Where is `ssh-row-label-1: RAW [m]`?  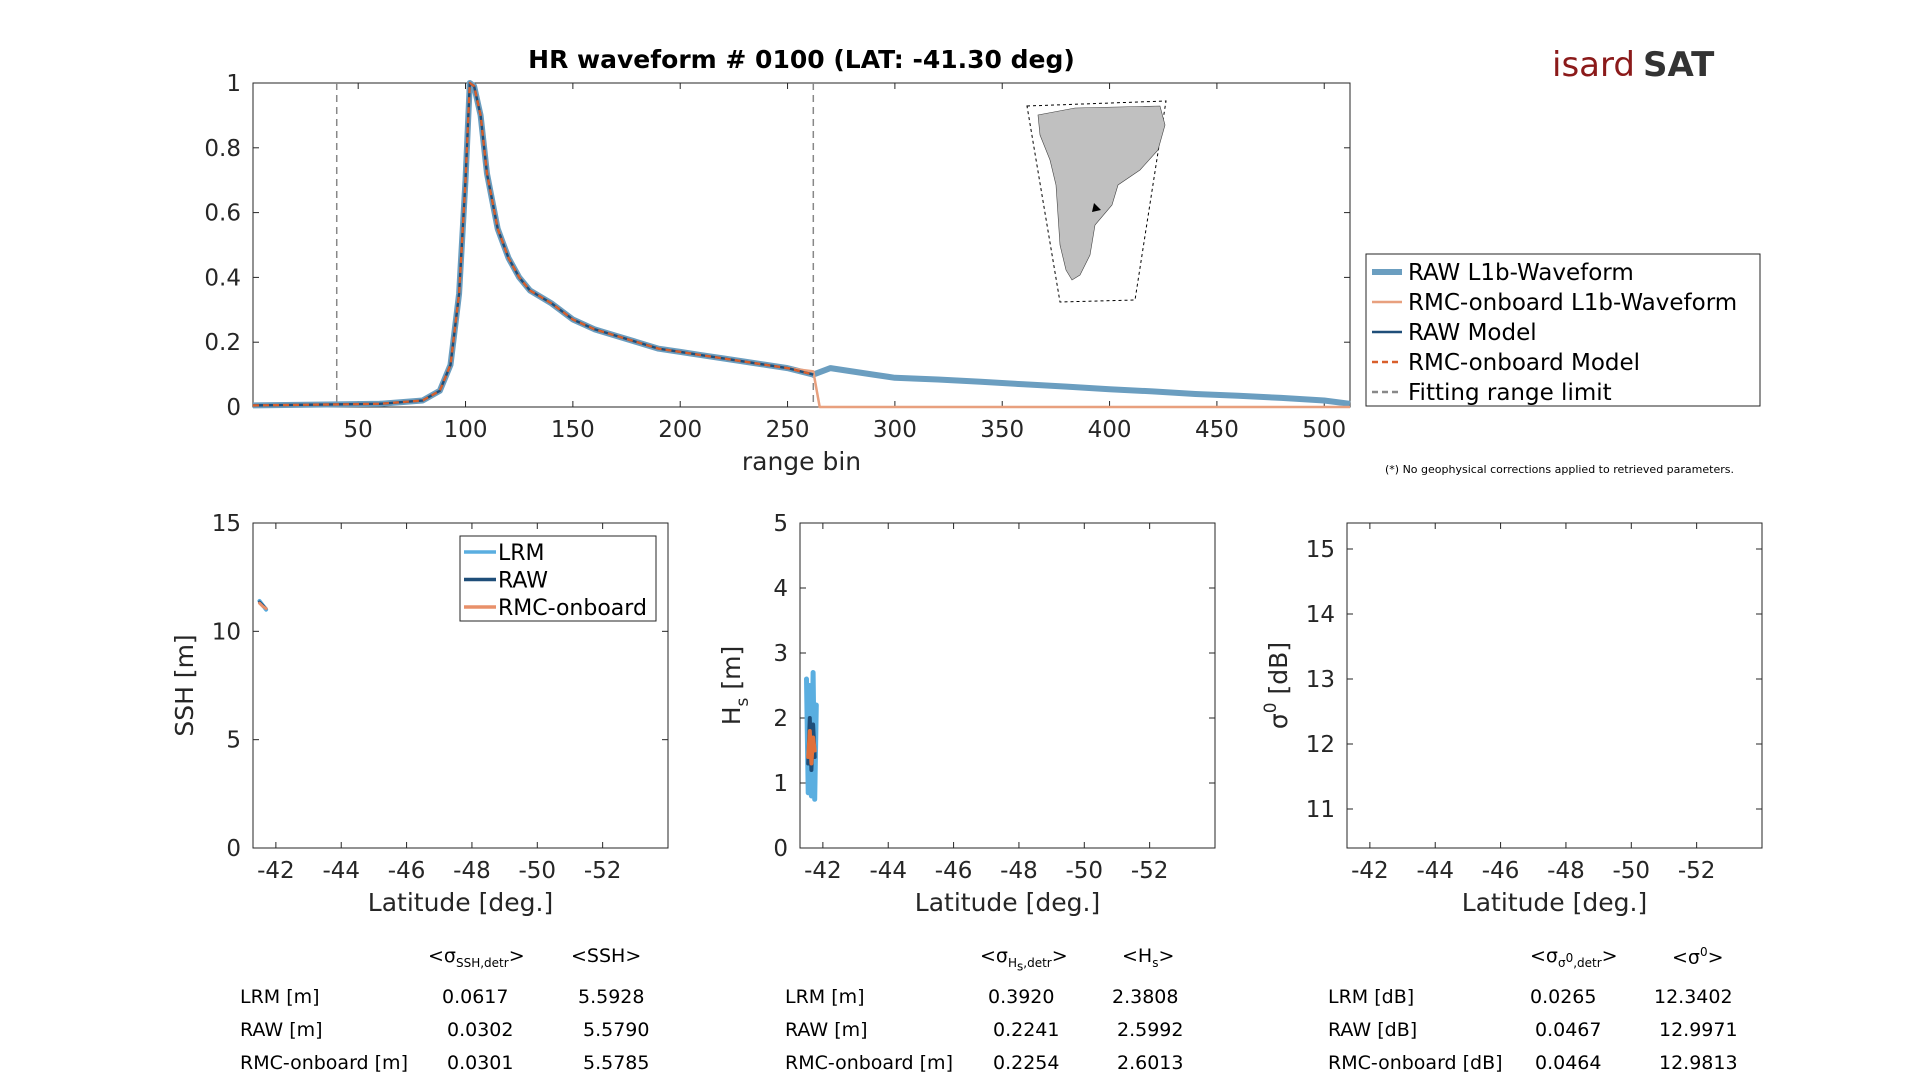
ssh-row-label-1: RAW [m] is located at coordinates (281, 1030).